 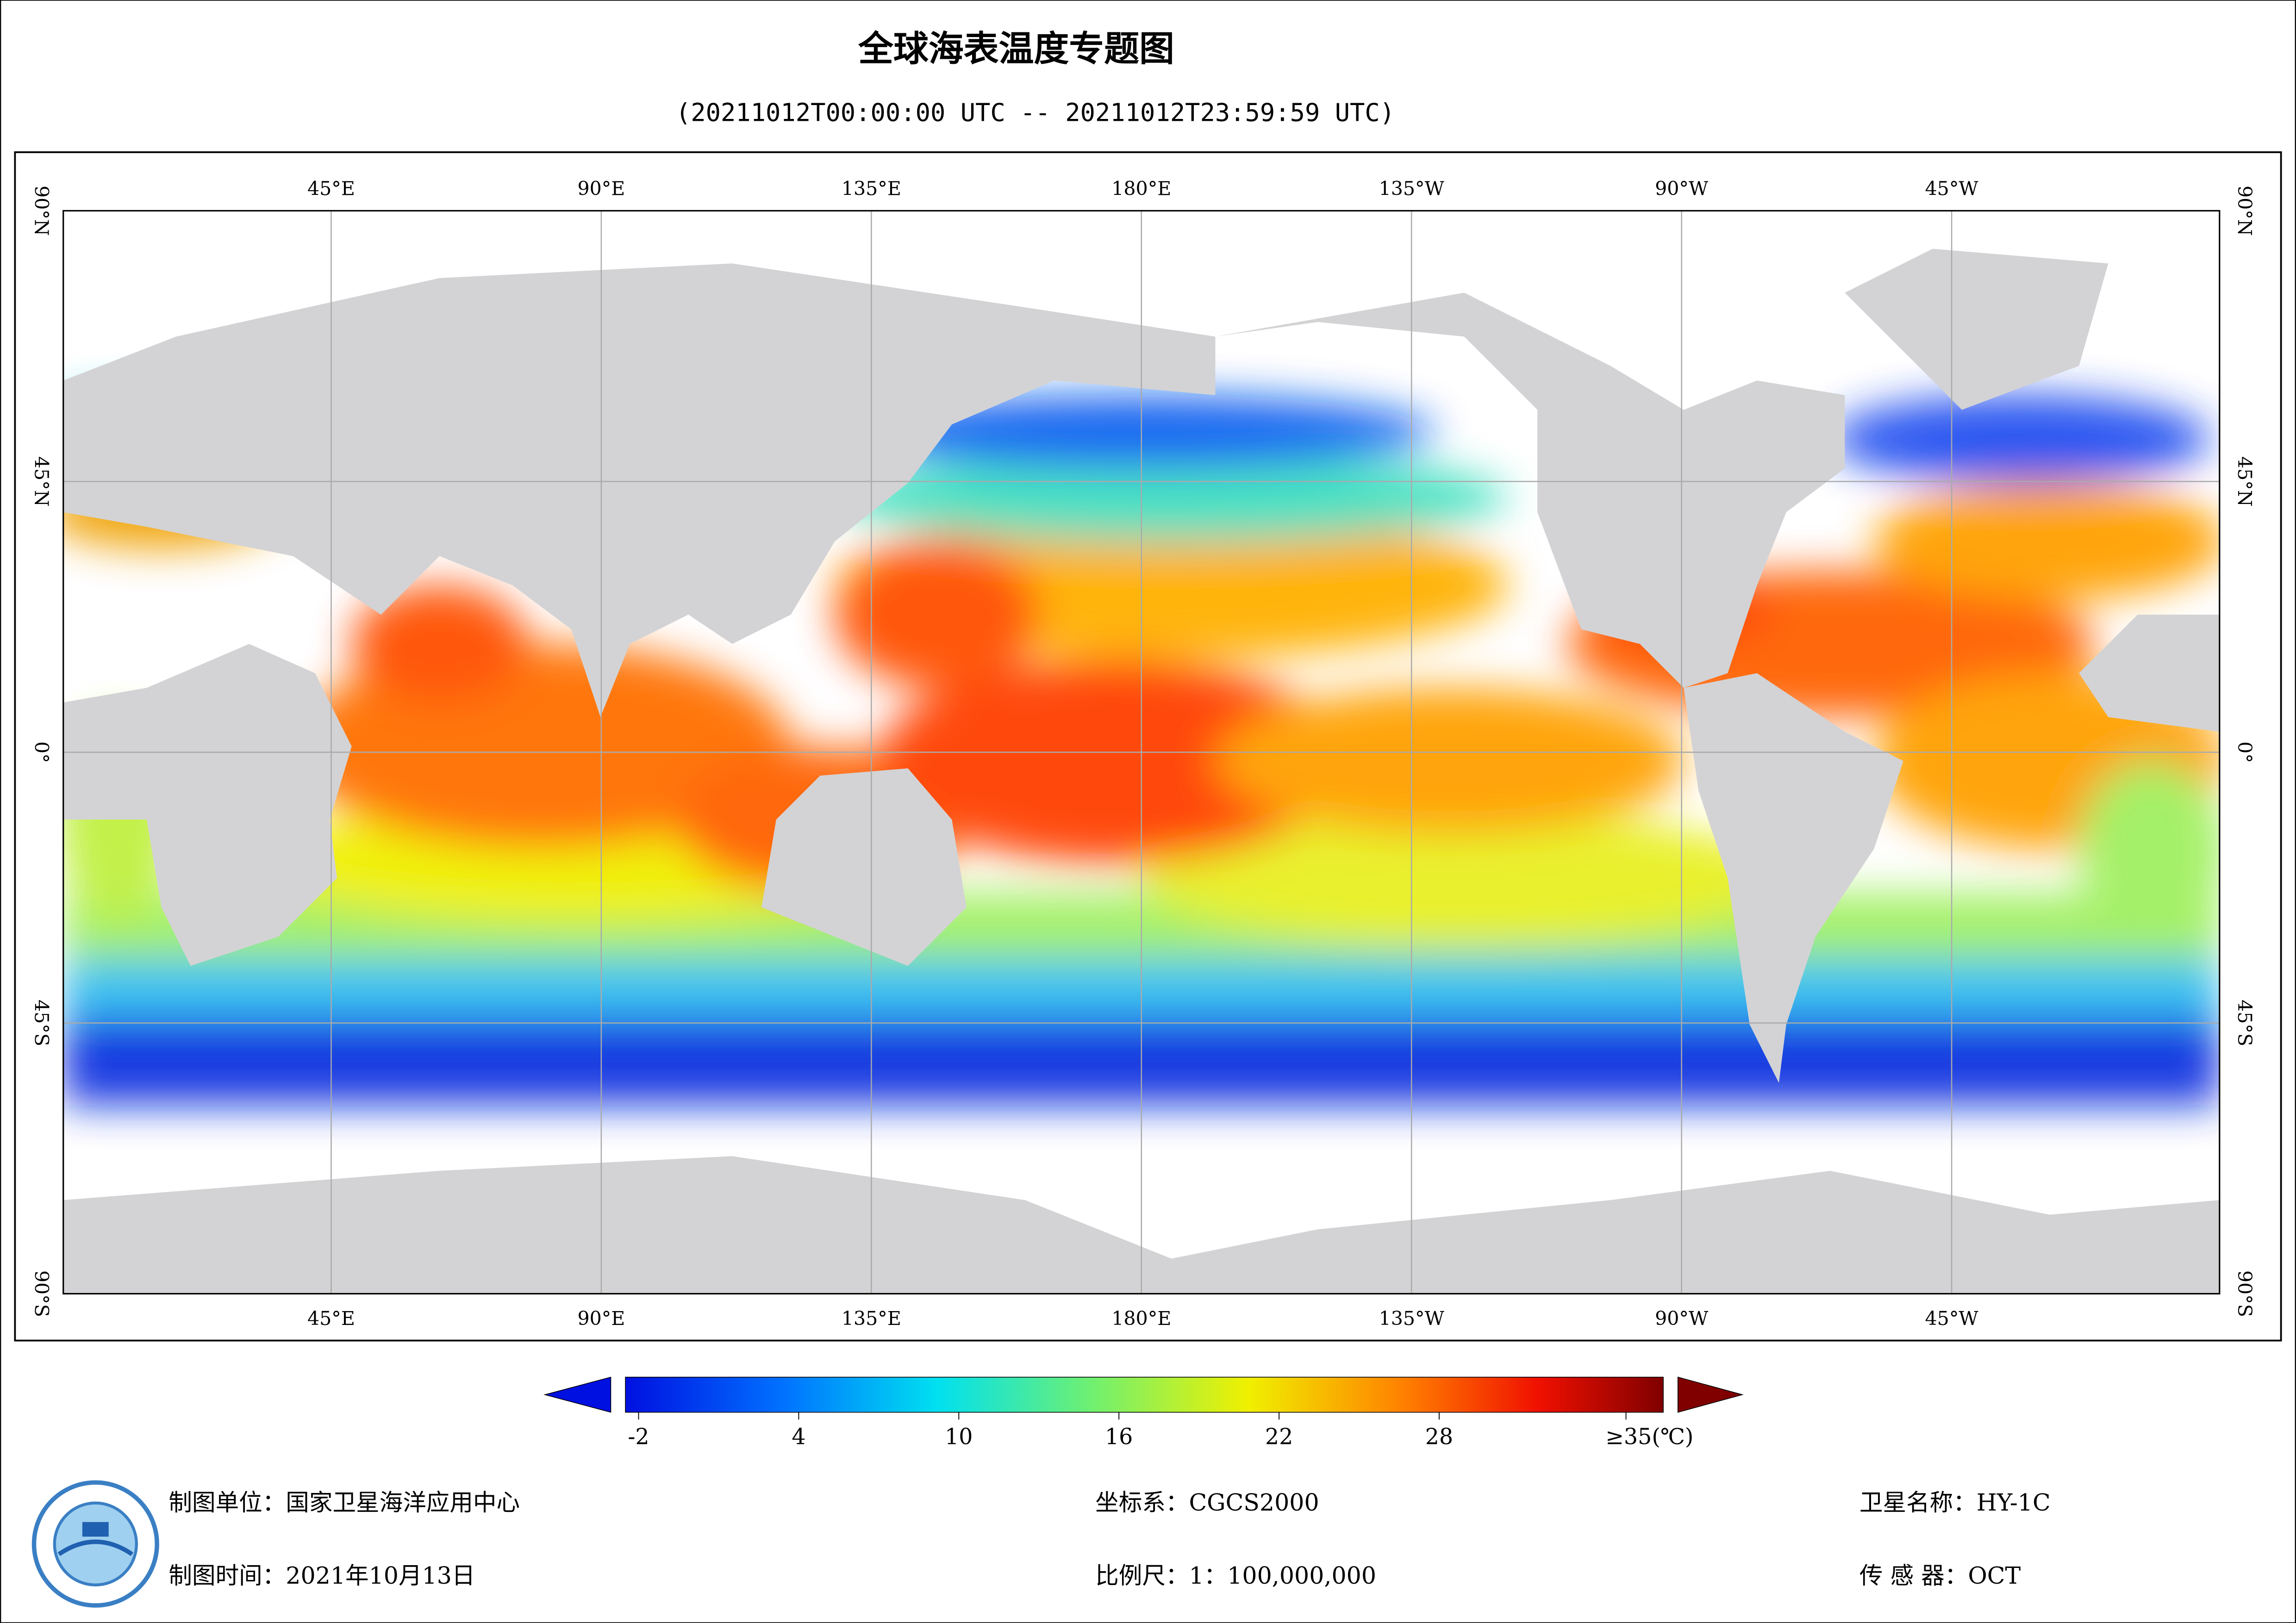 What do you see at coordinates (871, 189) in the screenshot?
I see `lon-label-top: 135°E` at bounding box center [871, 189].